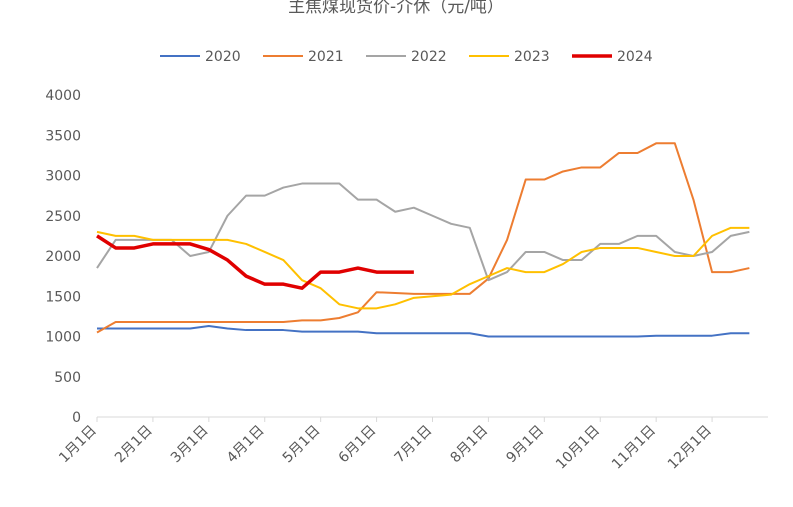 The width and height of the screenshot is (793, 507). I want to click on y-tick-label: 3500, so click(63, 136).